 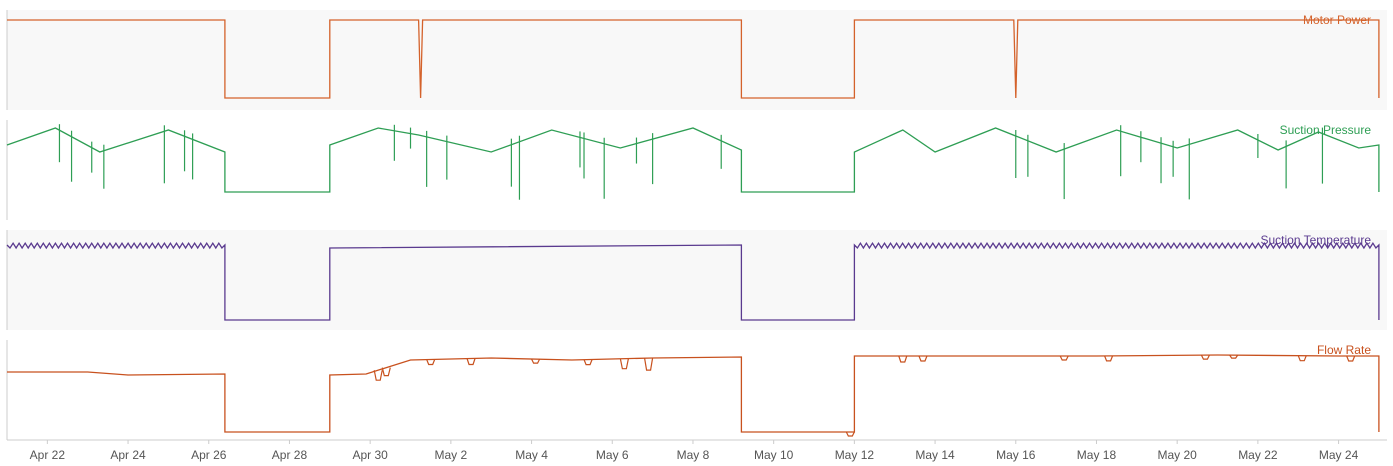 I want to click on x-tick-label: May 20, so click(x=1177, y=455).